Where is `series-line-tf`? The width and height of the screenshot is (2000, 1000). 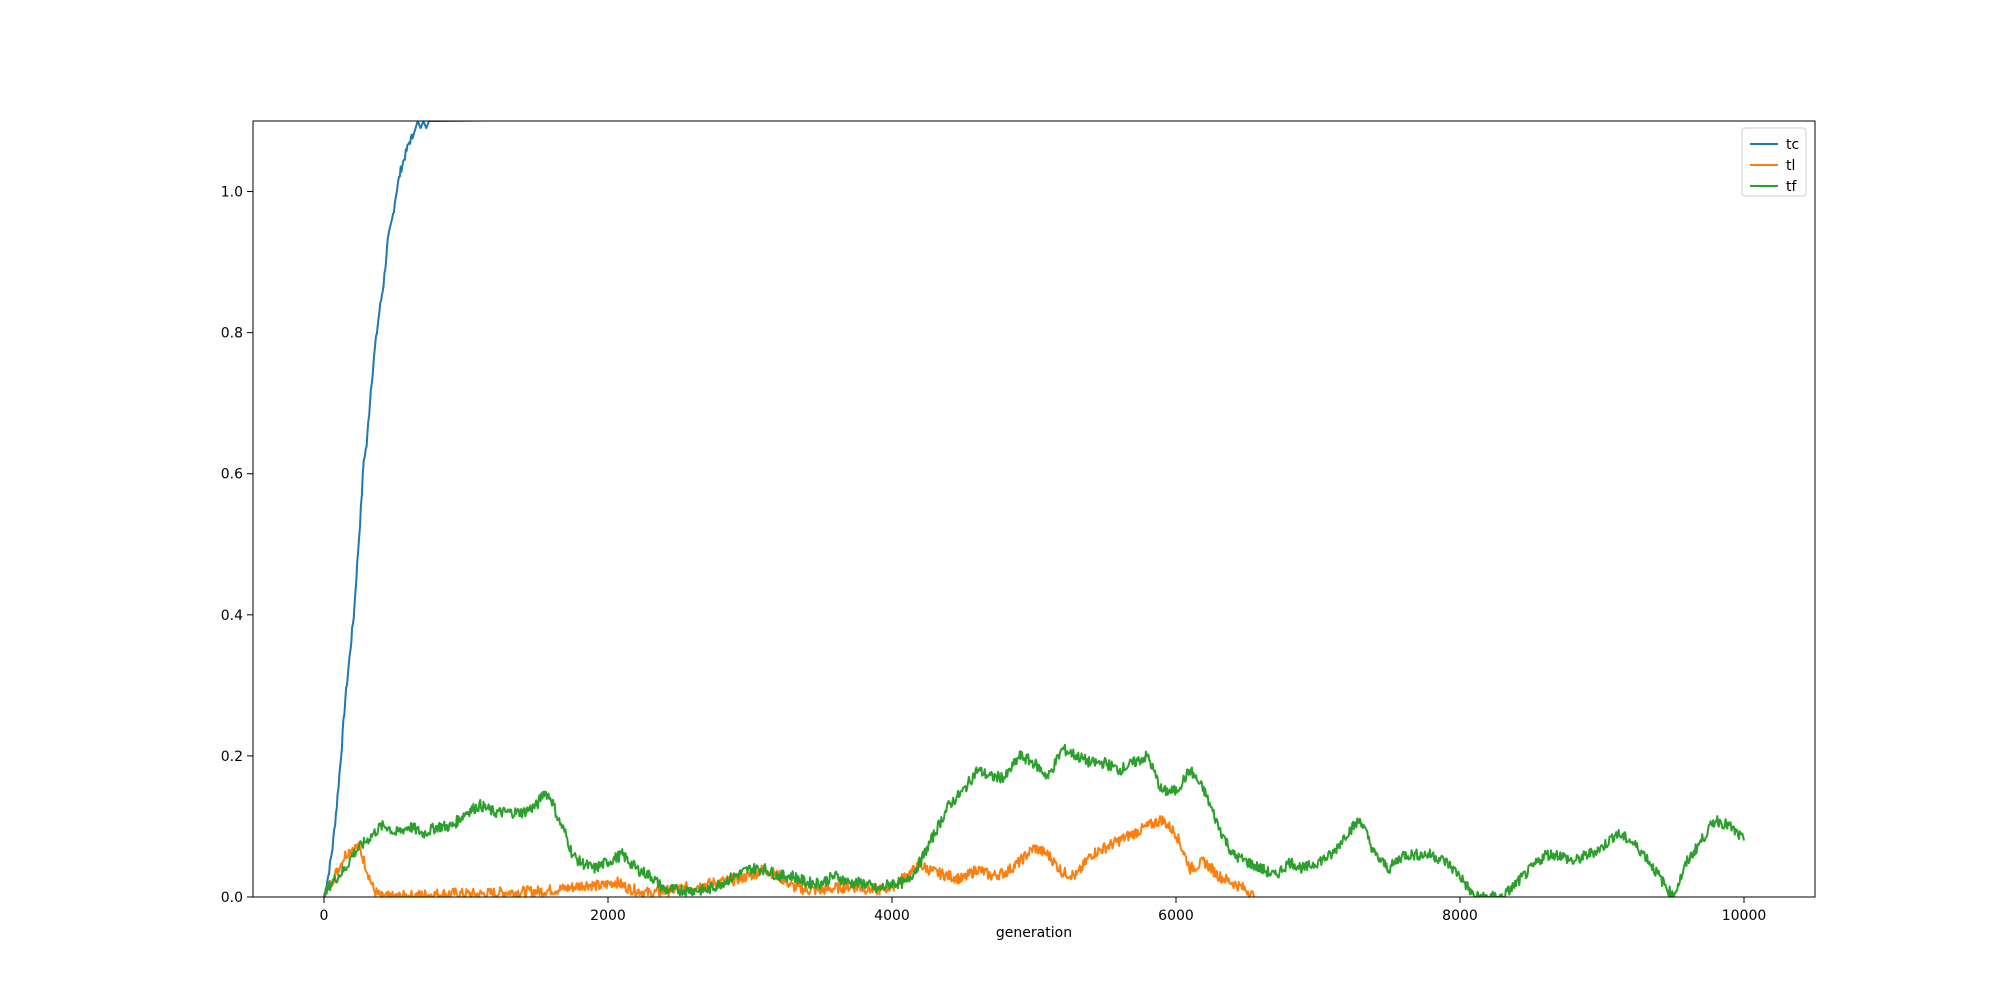 series-line-tf is located at coordinates (1034, 820).